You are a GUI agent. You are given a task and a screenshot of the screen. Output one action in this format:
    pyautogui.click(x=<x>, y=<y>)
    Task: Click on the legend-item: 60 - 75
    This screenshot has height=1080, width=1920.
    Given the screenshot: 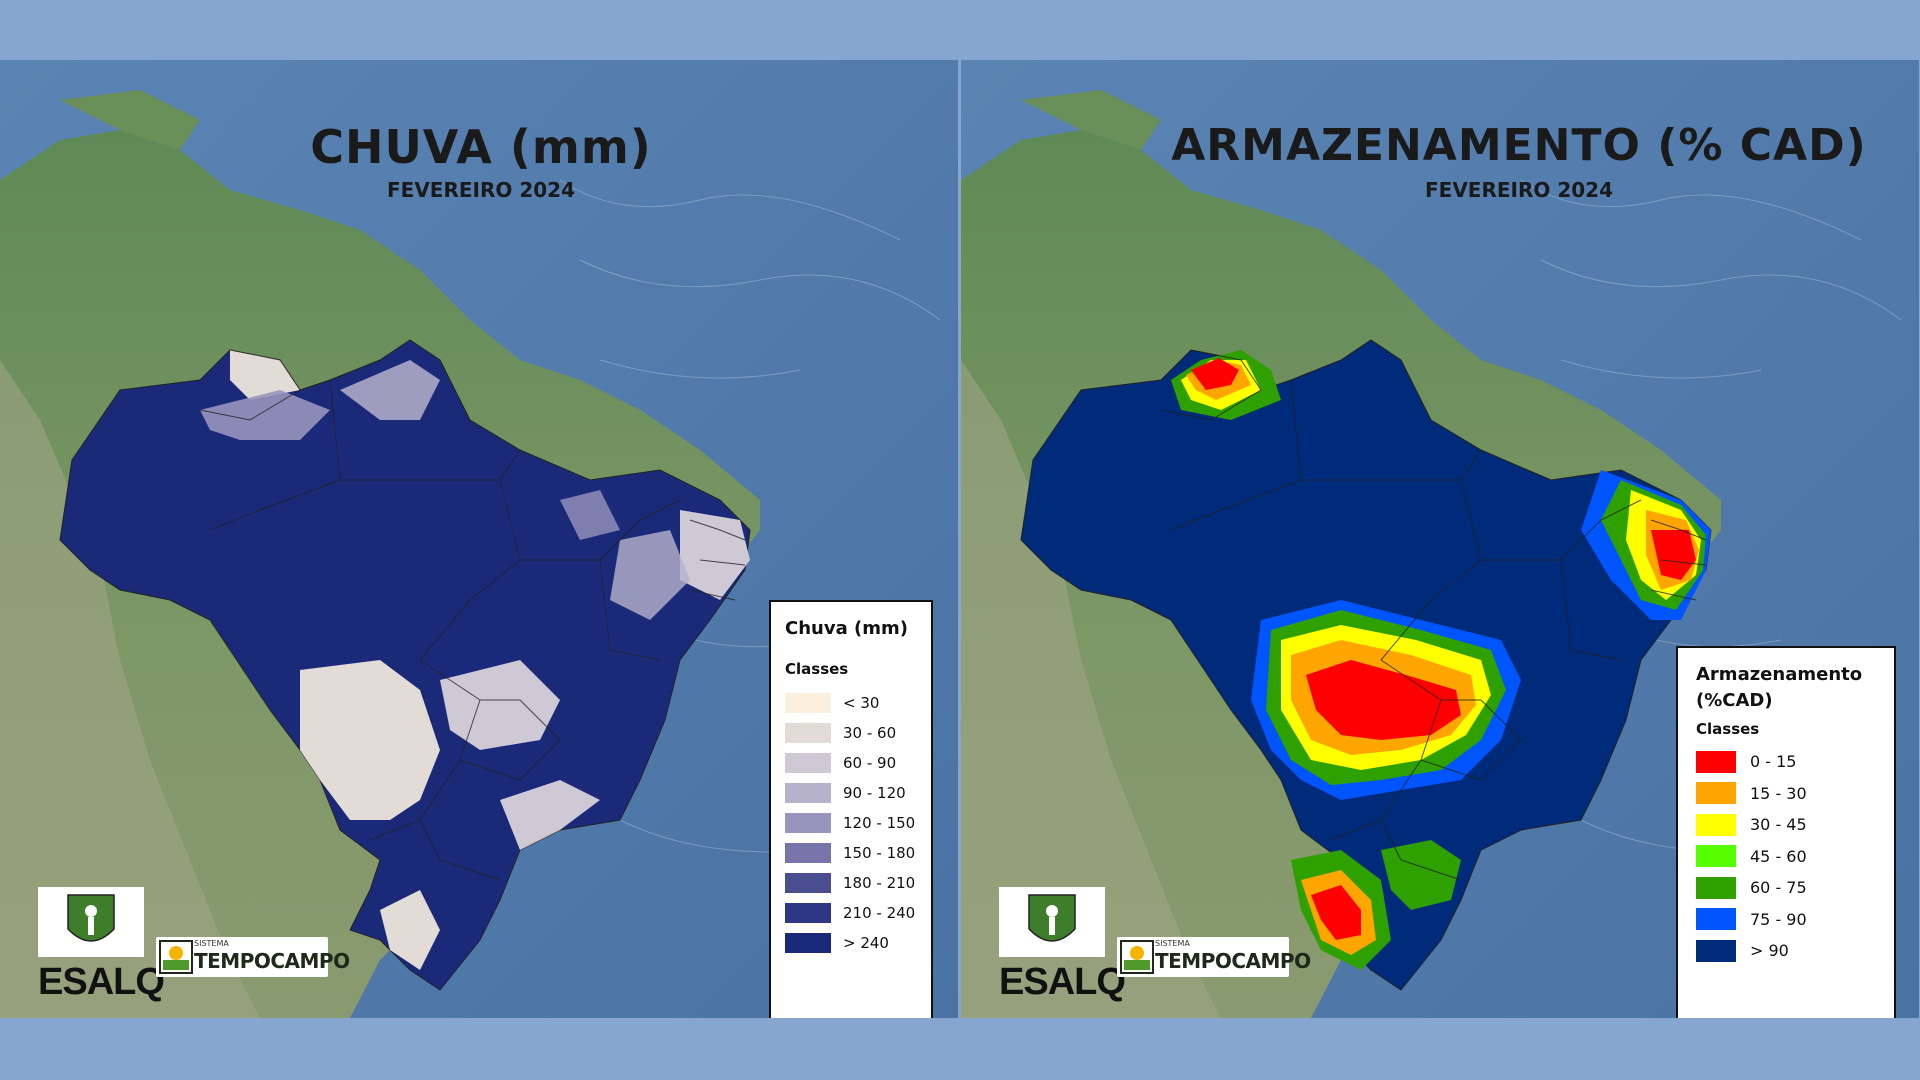 What is the action you would take?
    pyautogui.click(x=1786, y=888)
    